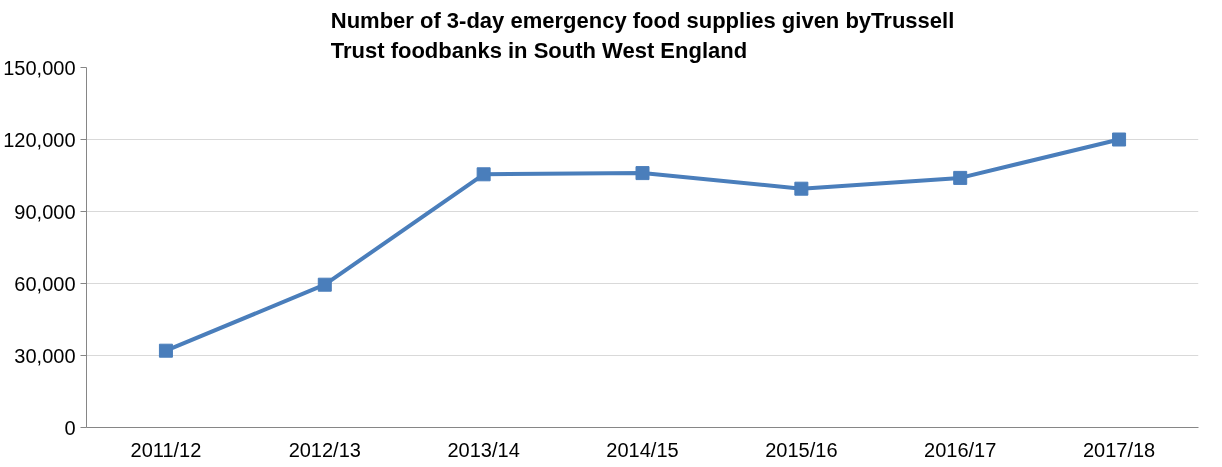  Describe the element at coordinates (166, 449) in the screenshot. I see `x-tick-label: 2011/12` at that location.